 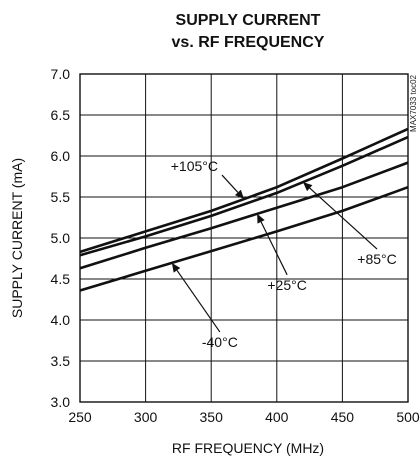 I want to click on chart-title-line2: vs. RF FREQUENCY, so click(x=248, y=42).